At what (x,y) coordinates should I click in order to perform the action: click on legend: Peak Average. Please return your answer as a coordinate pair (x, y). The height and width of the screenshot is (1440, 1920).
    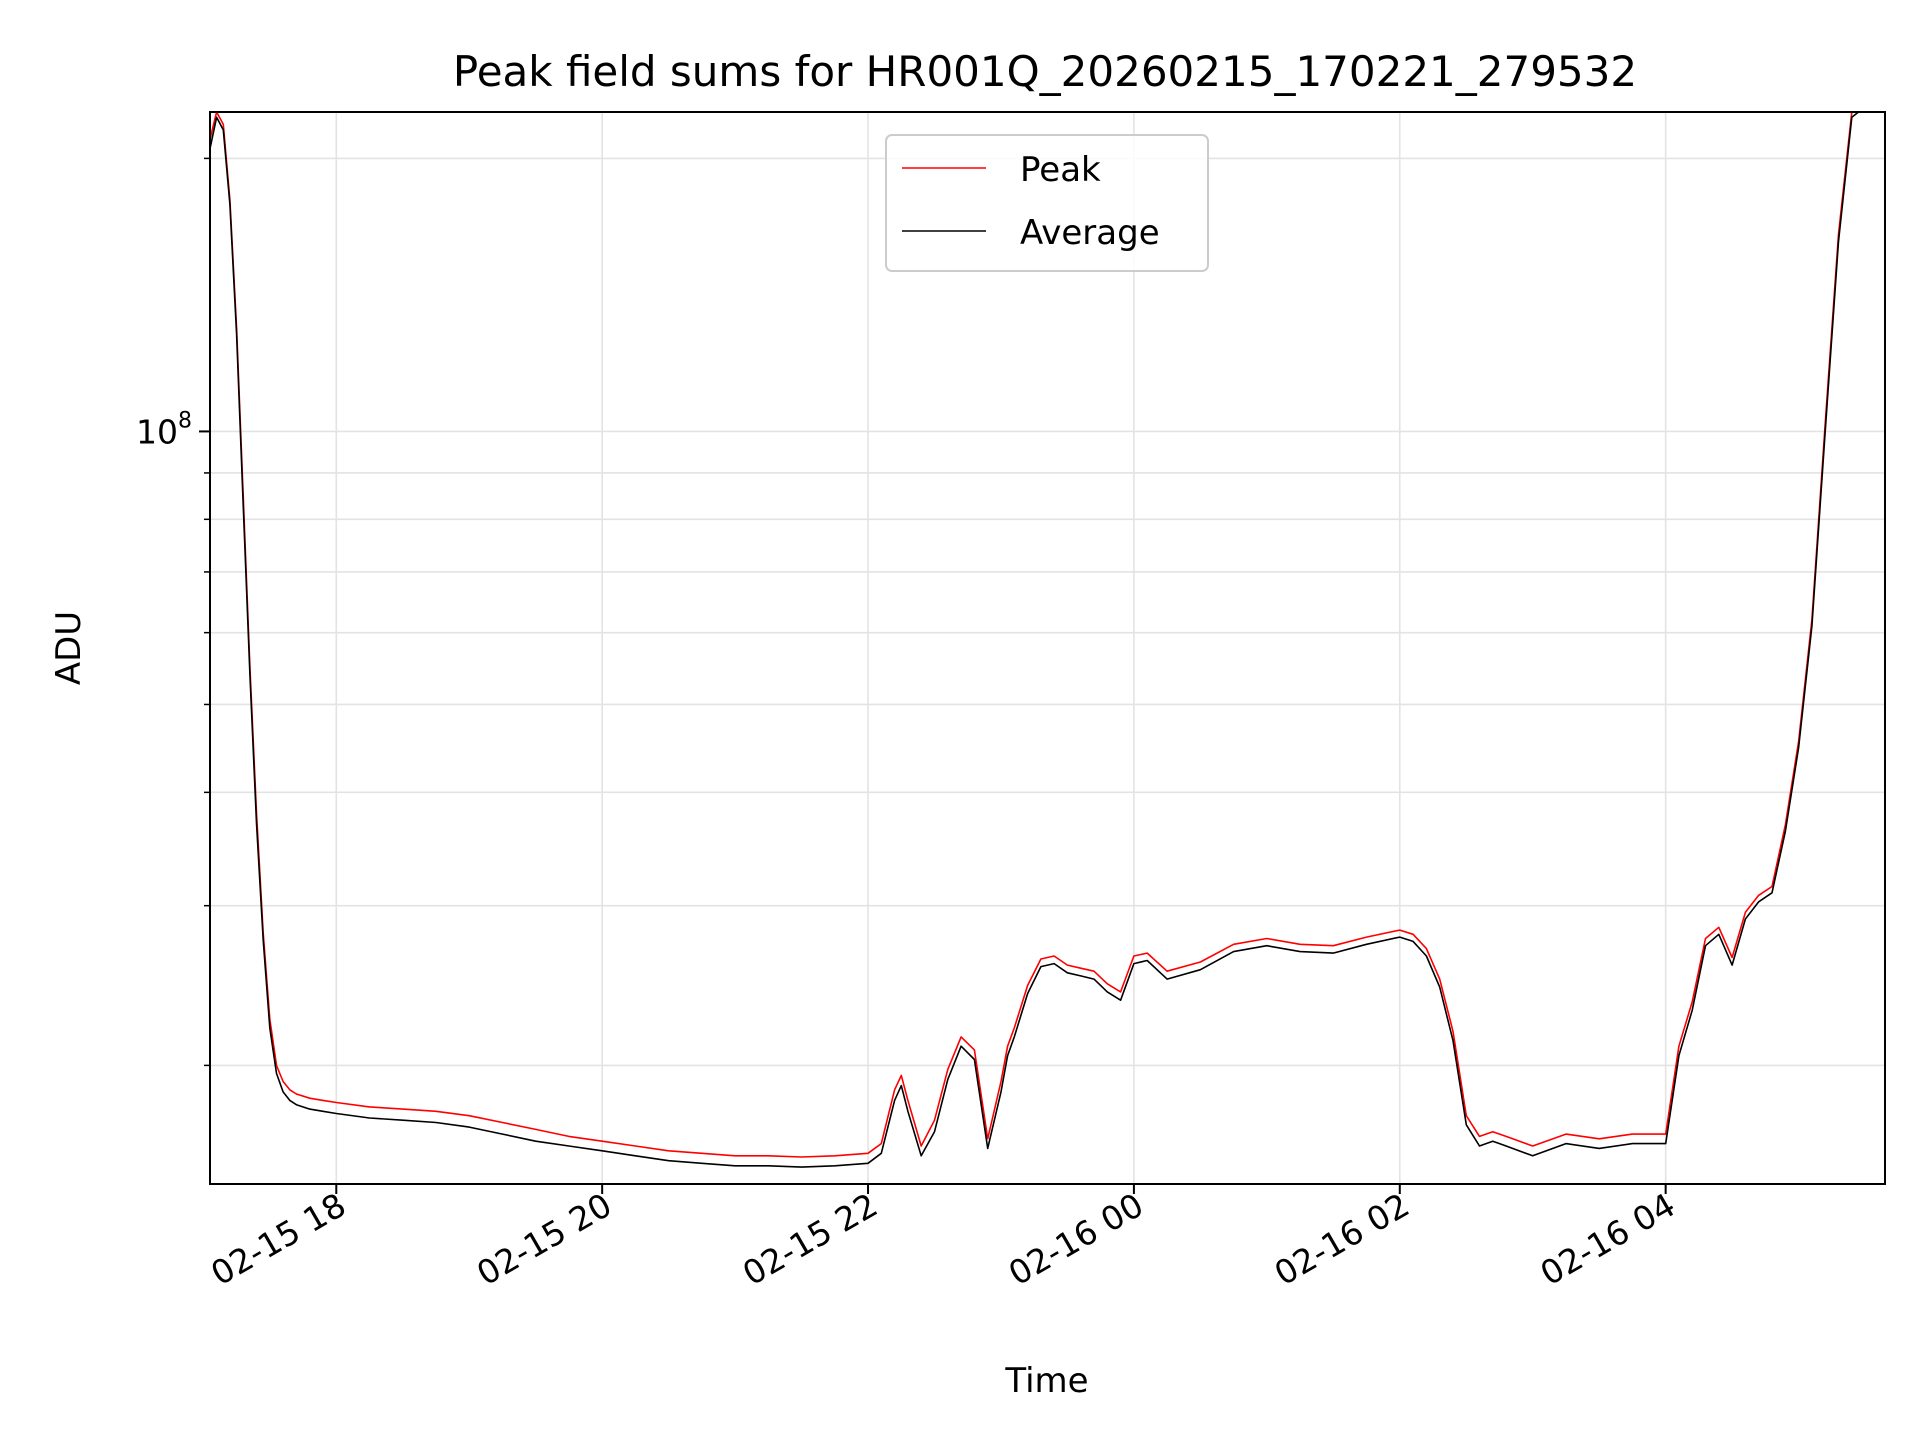
    Looking at the image, I should click on (1047, 203).